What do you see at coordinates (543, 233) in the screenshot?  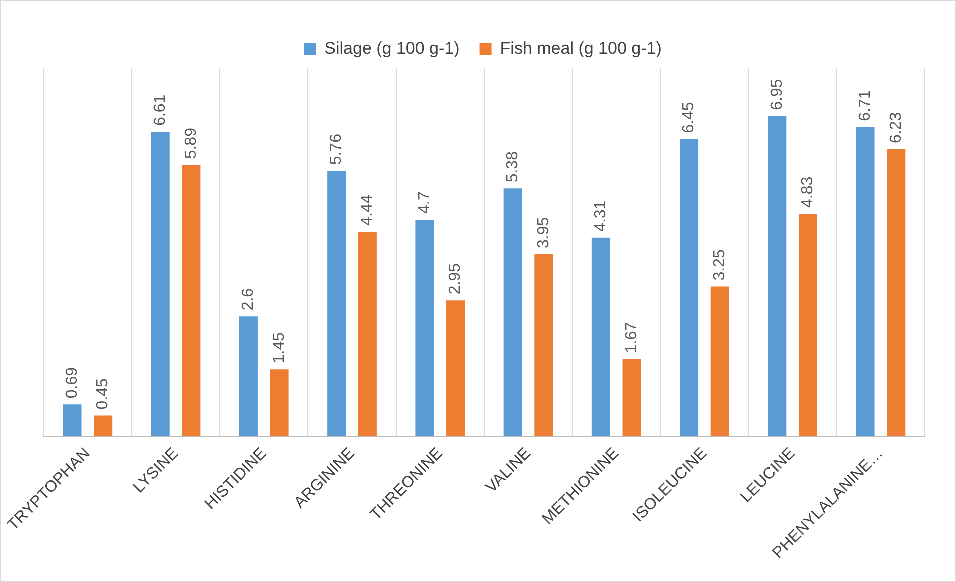 I see `data-label: 3.95` at bounding box center [543, 233].